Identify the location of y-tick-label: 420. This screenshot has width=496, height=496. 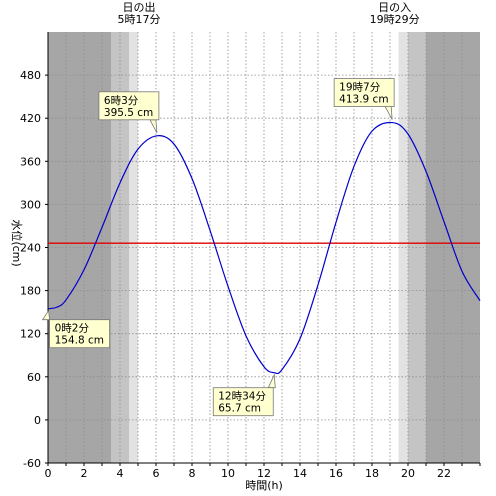
(30, 118).